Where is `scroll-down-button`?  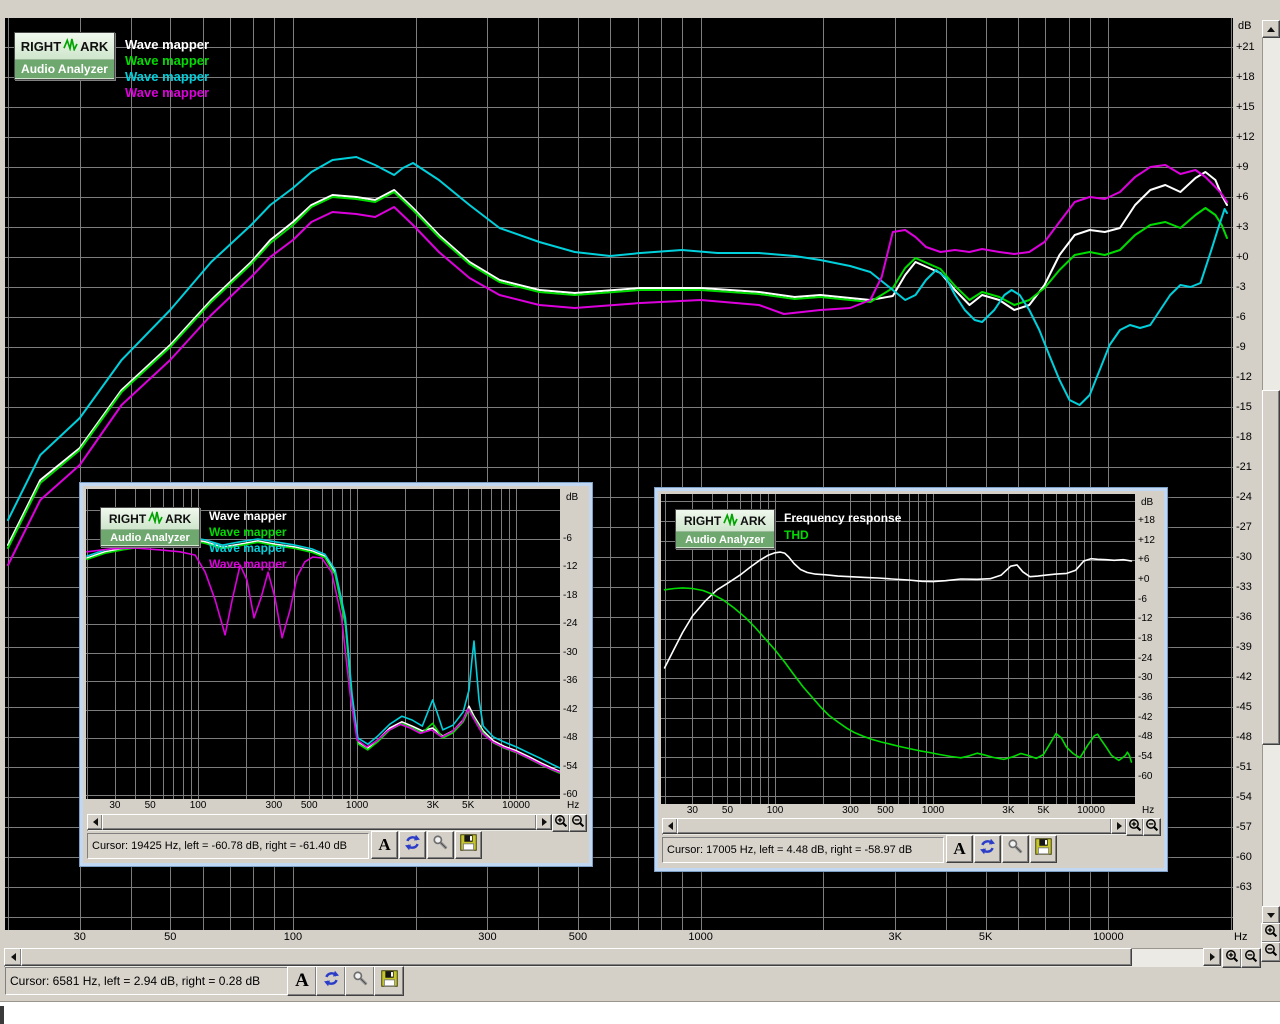 scroll-down-button is located at coordinates (1271, 915).